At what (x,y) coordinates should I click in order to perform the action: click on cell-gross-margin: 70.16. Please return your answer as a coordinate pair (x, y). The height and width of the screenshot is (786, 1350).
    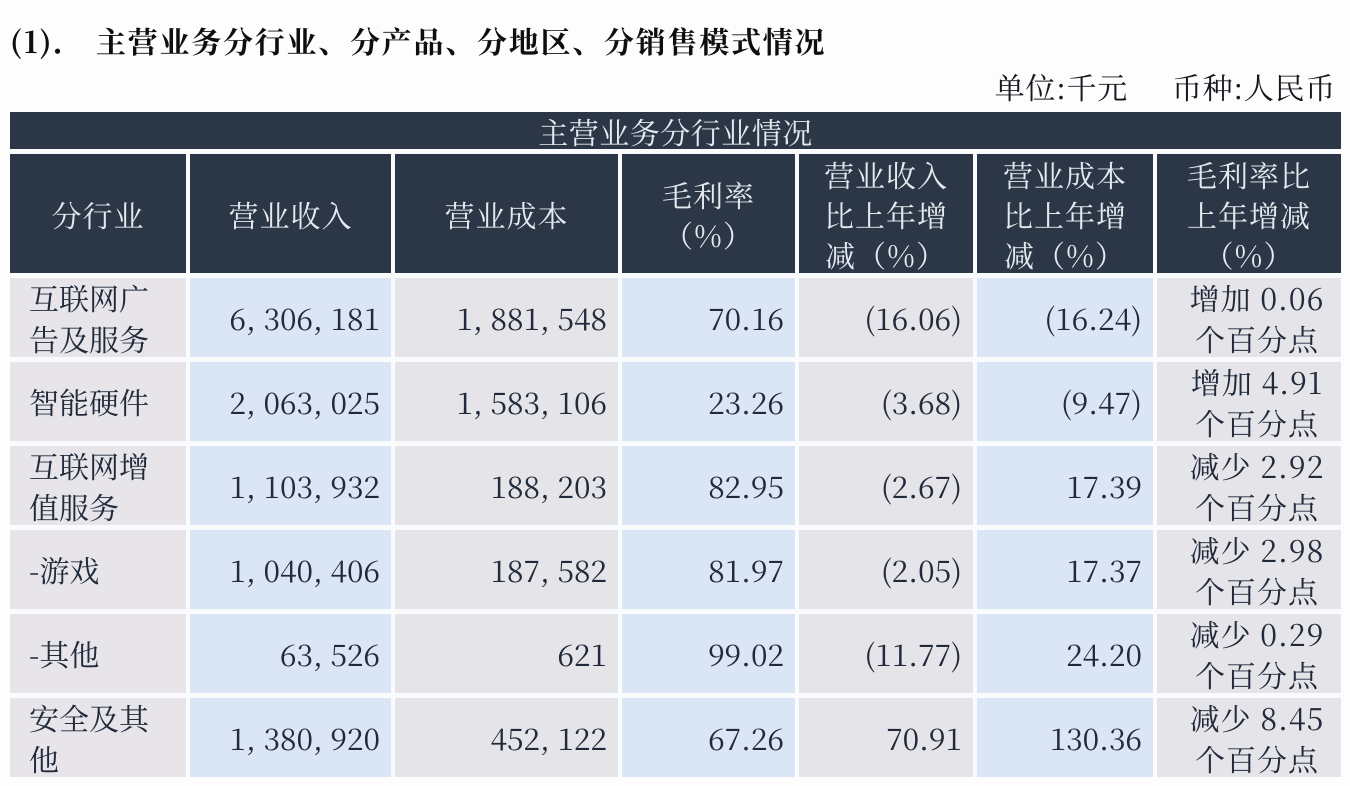
    Looking at the image, I should click on (708, 317).